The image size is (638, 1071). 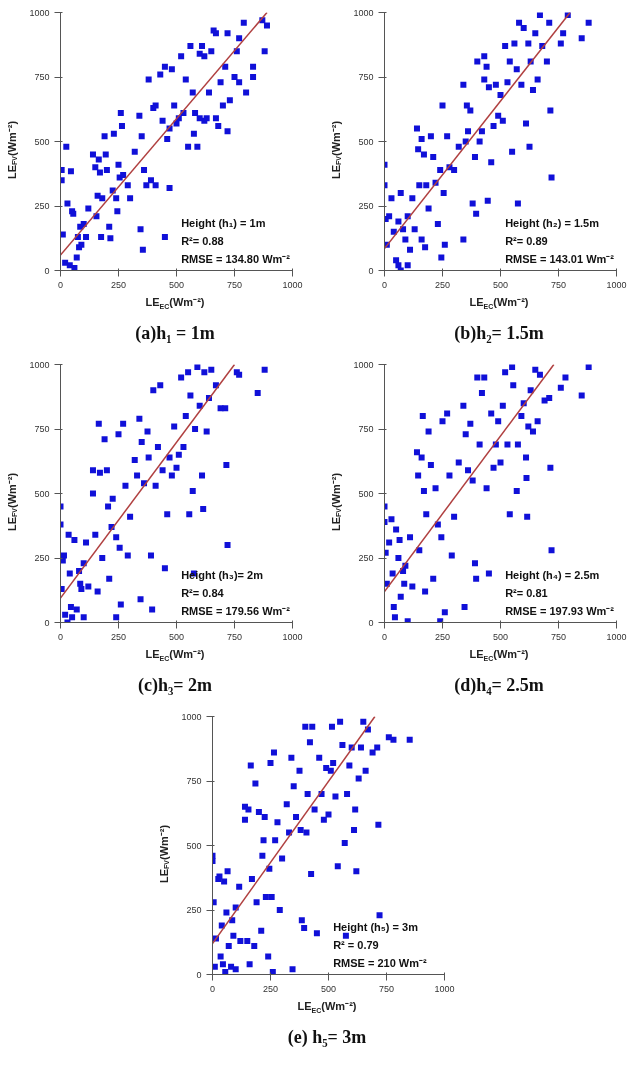 I want to click on annotation: Height (h₂) = 1.5m, so click(x=552, y=222).